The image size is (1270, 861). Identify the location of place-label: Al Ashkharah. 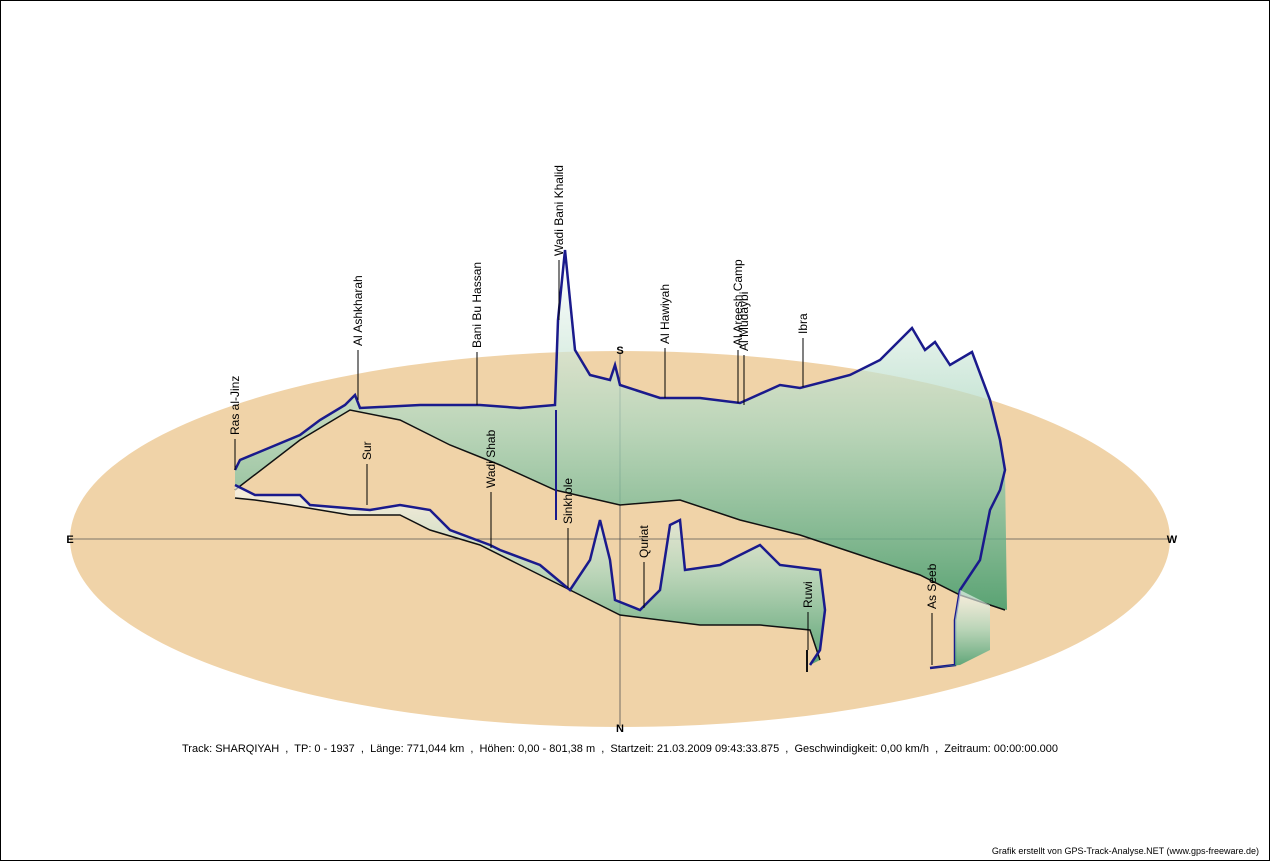
(358, 310).